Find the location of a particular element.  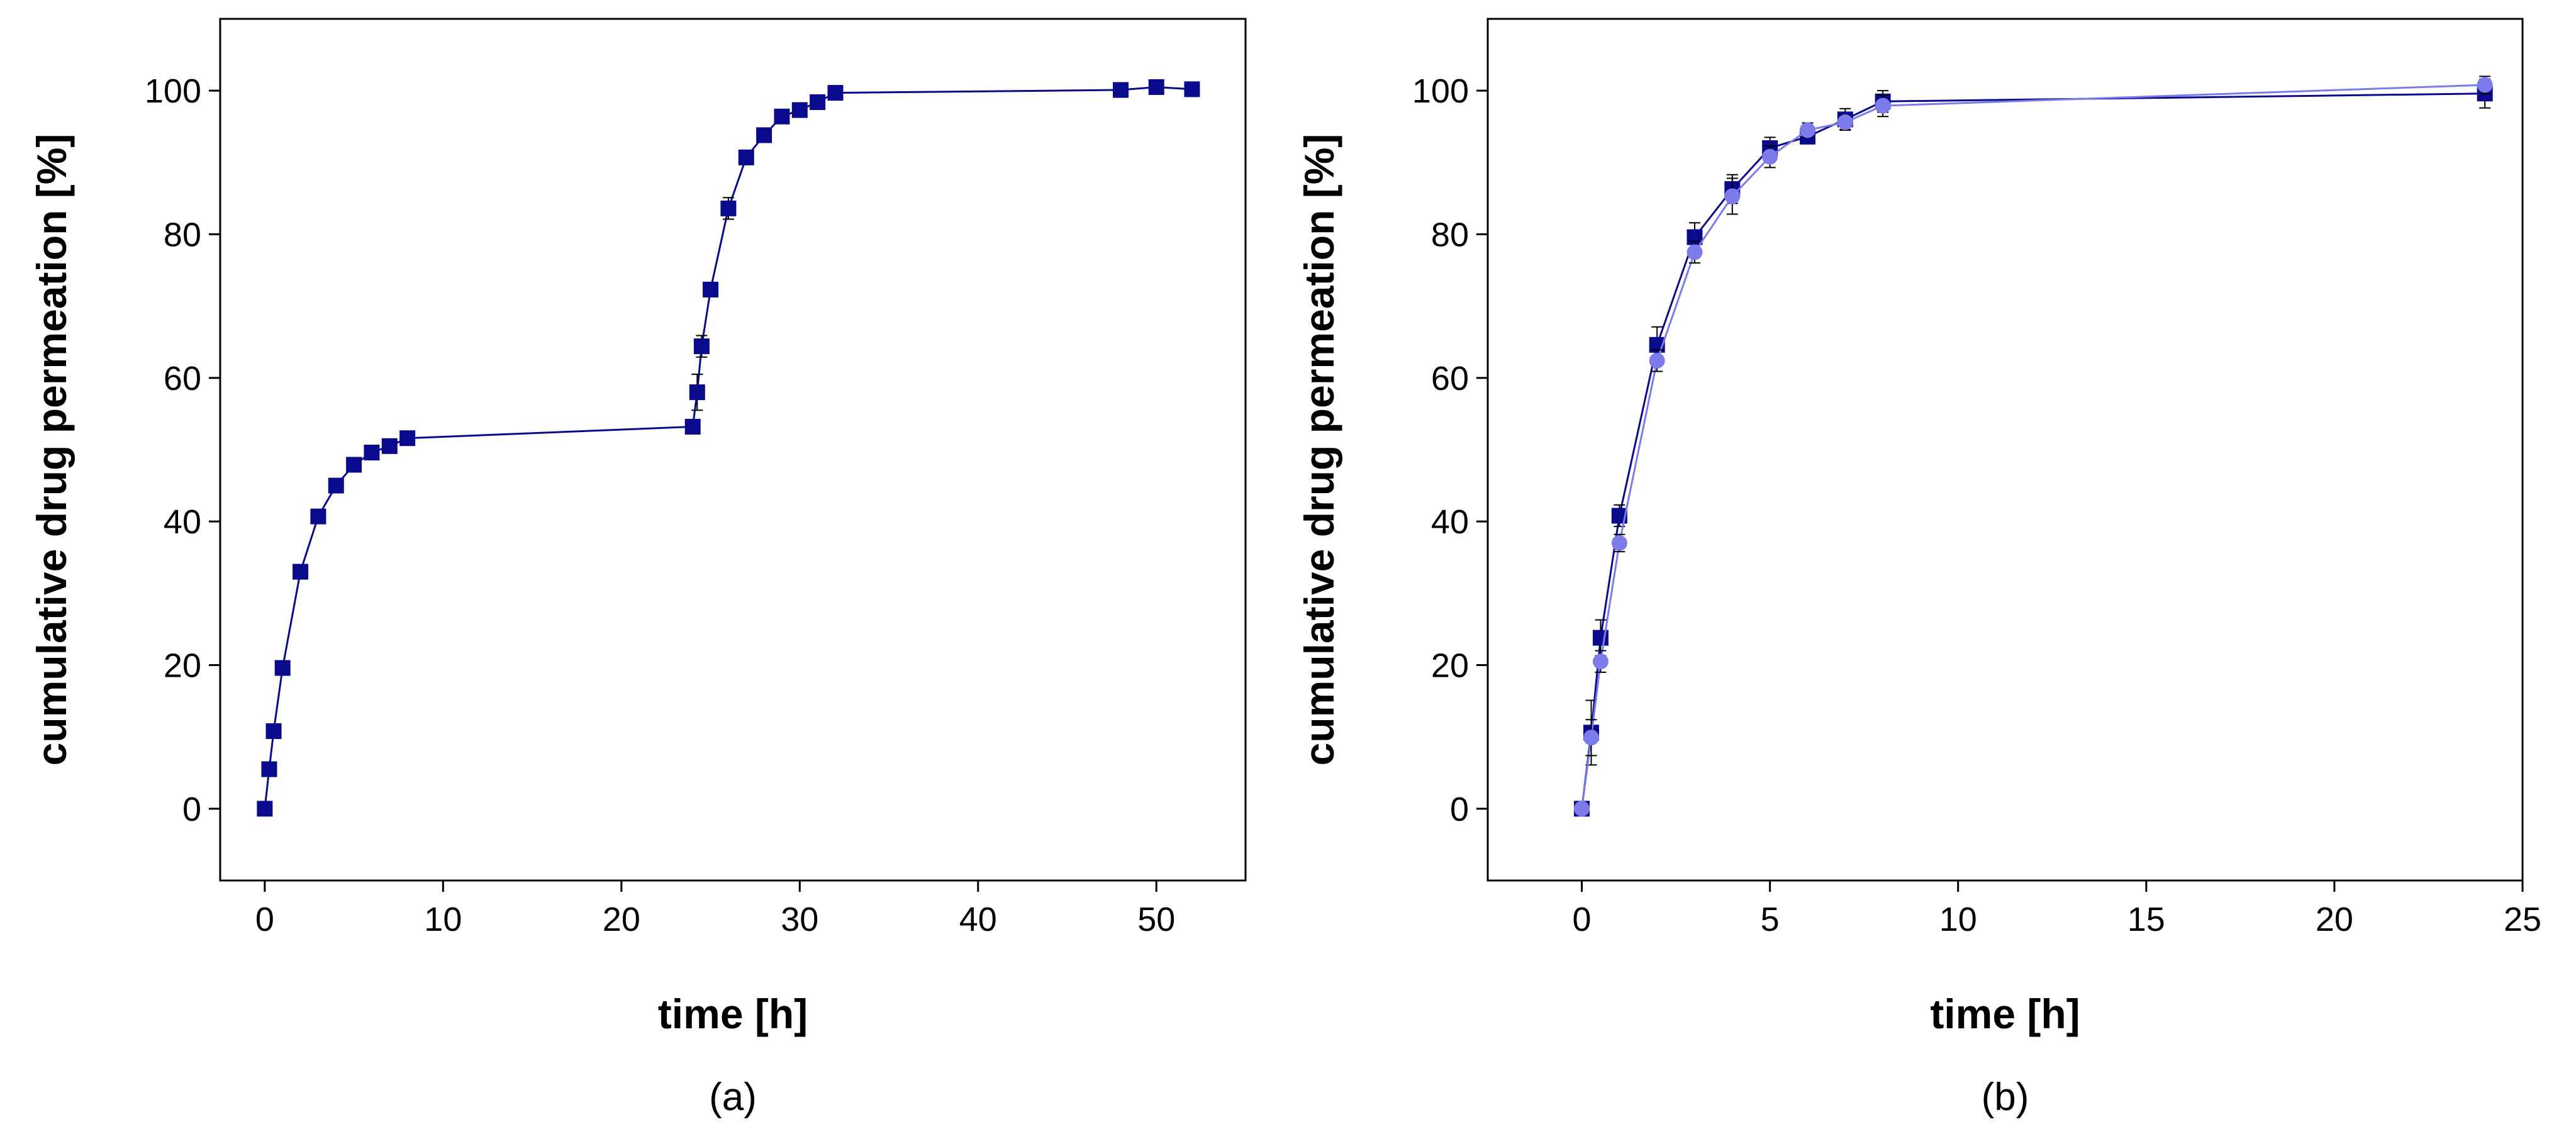

x-tick-label: 5 is located at coordinates (1770, 919).